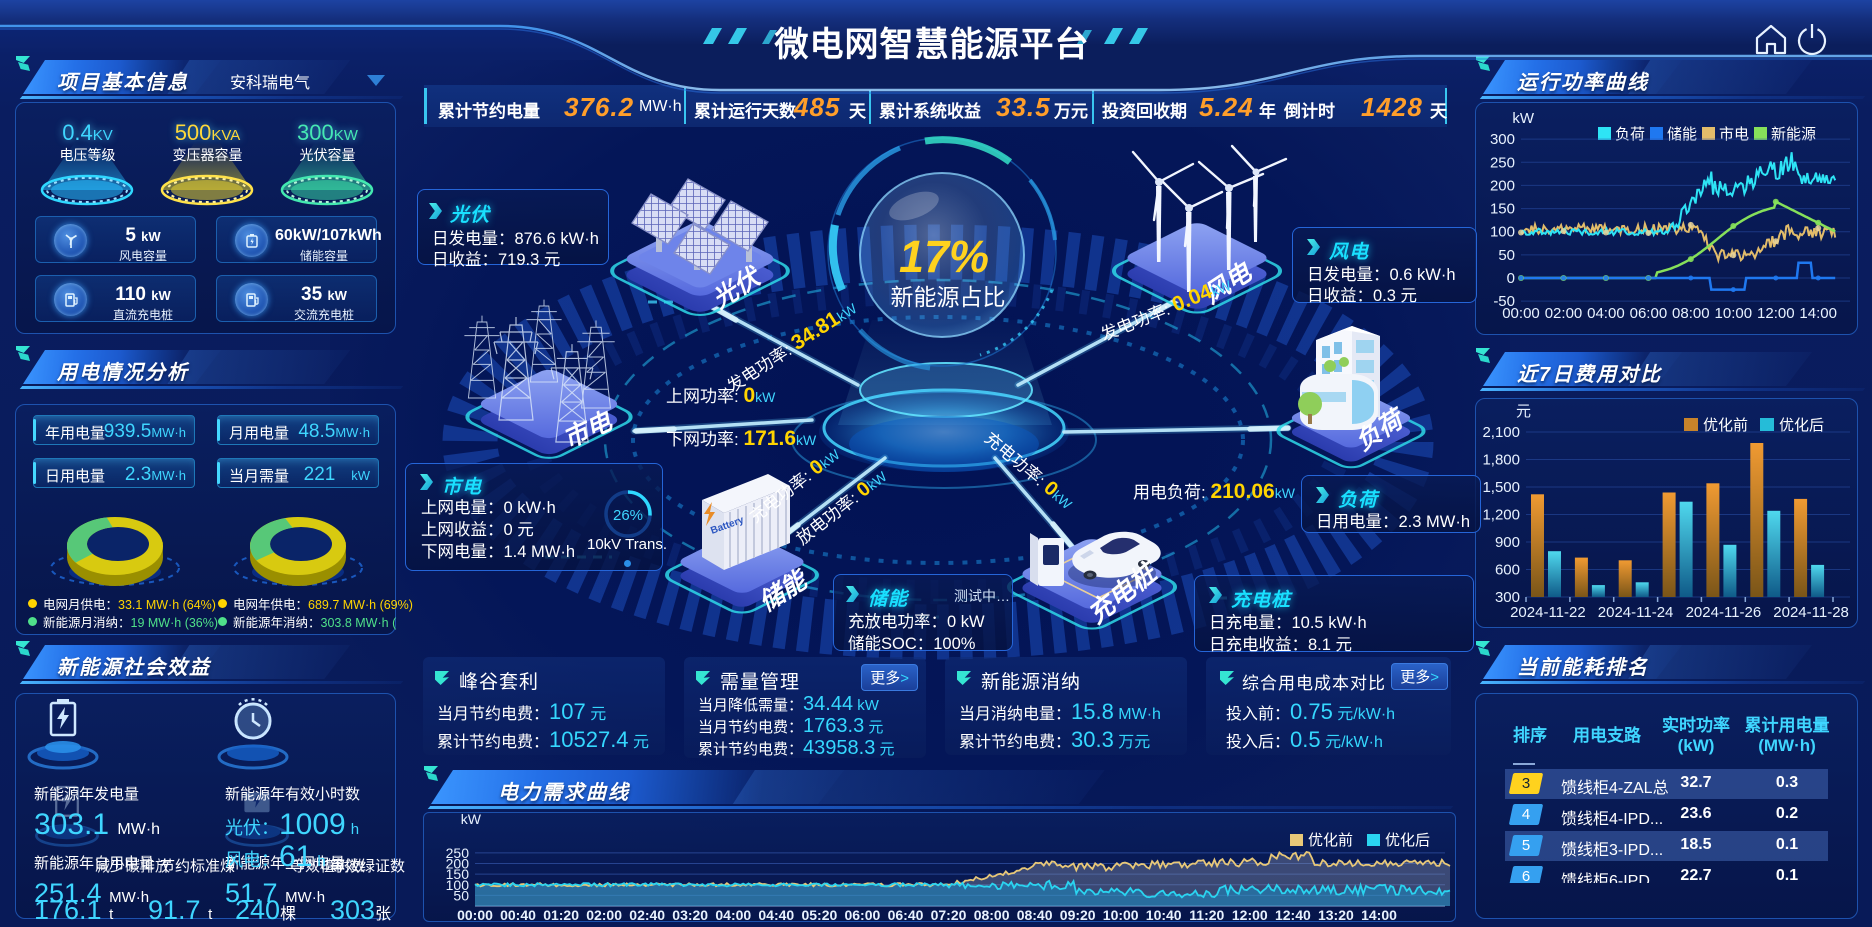 Image resolution: width=1872 pixels, height=927 pixels. What do you see at coordinates (1501, 487) in the screenshot?
I see `svg-text: 1,500` at bounding box center [1501, 487].